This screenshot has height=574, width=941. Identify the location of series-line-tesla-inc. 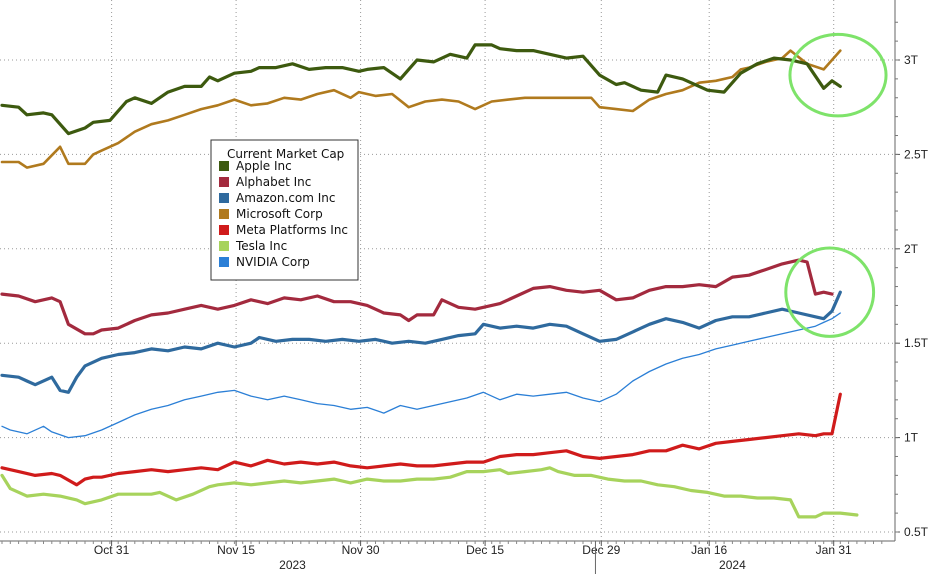
(429, 492).